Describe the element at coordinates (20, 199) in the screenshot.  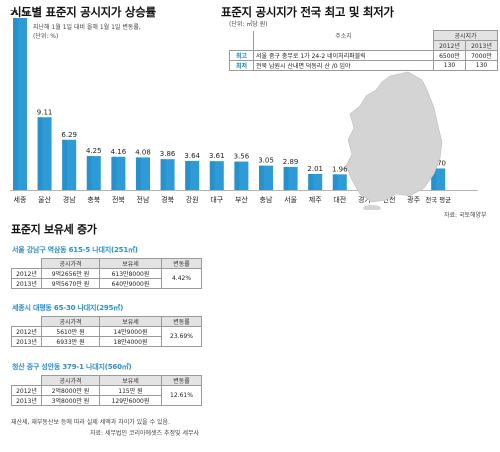
I see `tick-label-0: 세종` at that location.